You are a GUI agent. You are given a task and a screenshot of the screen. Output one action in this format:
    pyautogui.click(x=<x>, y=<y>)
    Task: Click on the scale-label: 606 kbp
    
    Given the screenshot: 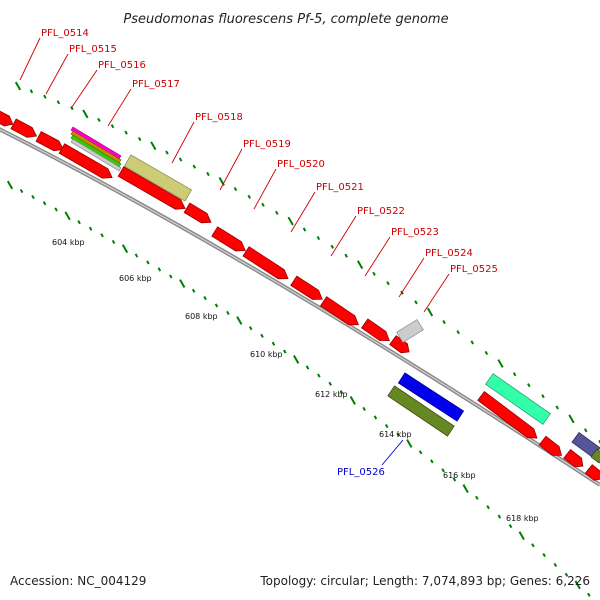 What is the action you would take?
    pyautogui.click(x=135, y=278)
    